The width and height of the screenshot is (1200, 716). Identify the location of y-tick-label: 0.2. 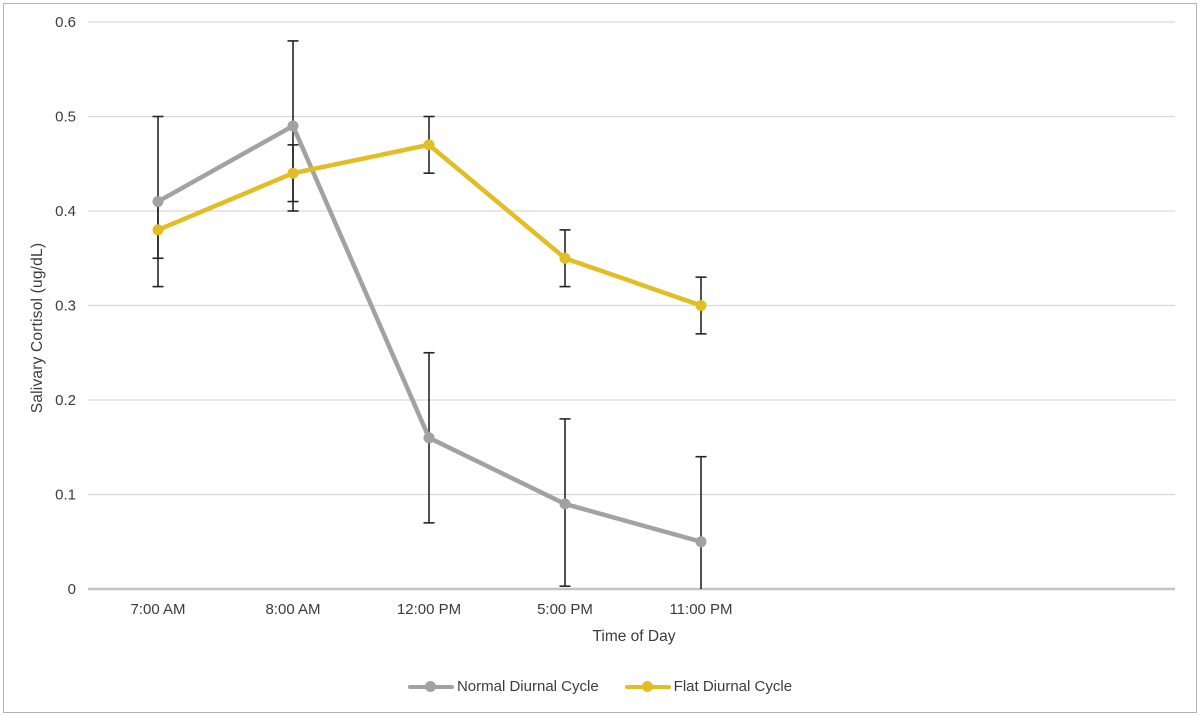
(65, 400).